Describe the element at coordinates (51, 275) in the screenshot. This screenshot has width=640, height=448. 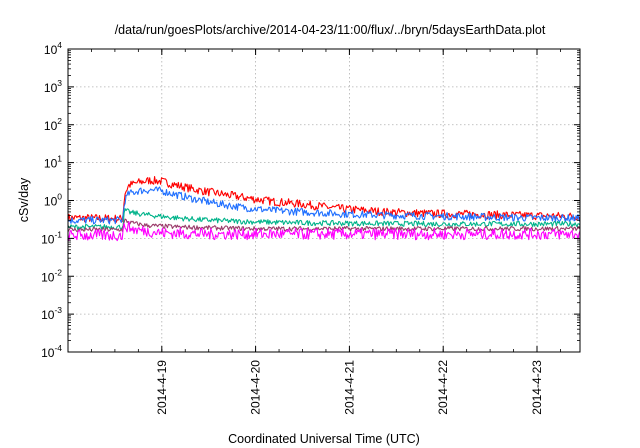
I see `y-tick-label: 10⁻²` at that location.